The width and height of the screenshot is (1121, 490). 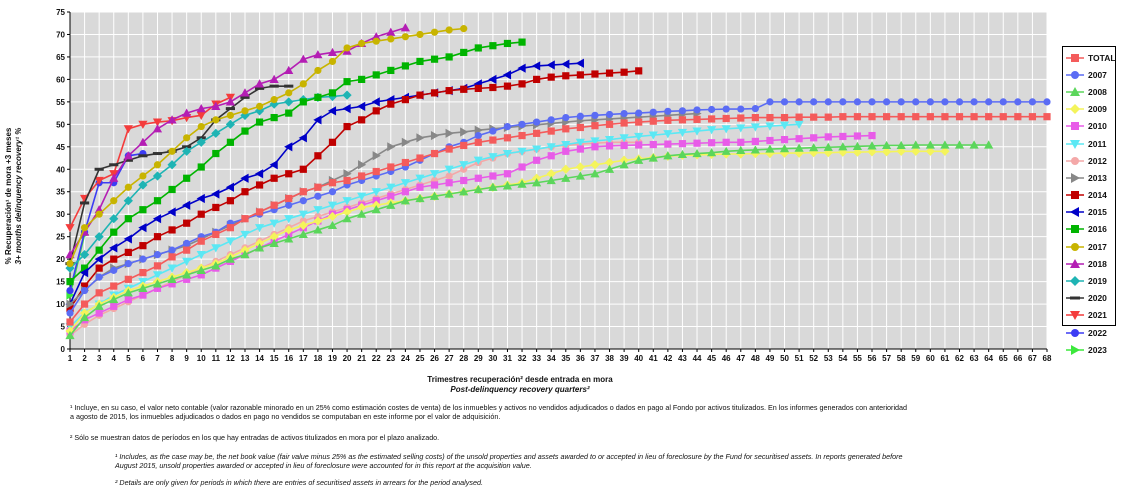 I want to click on data-point-2013, so click(x=449, y=133).